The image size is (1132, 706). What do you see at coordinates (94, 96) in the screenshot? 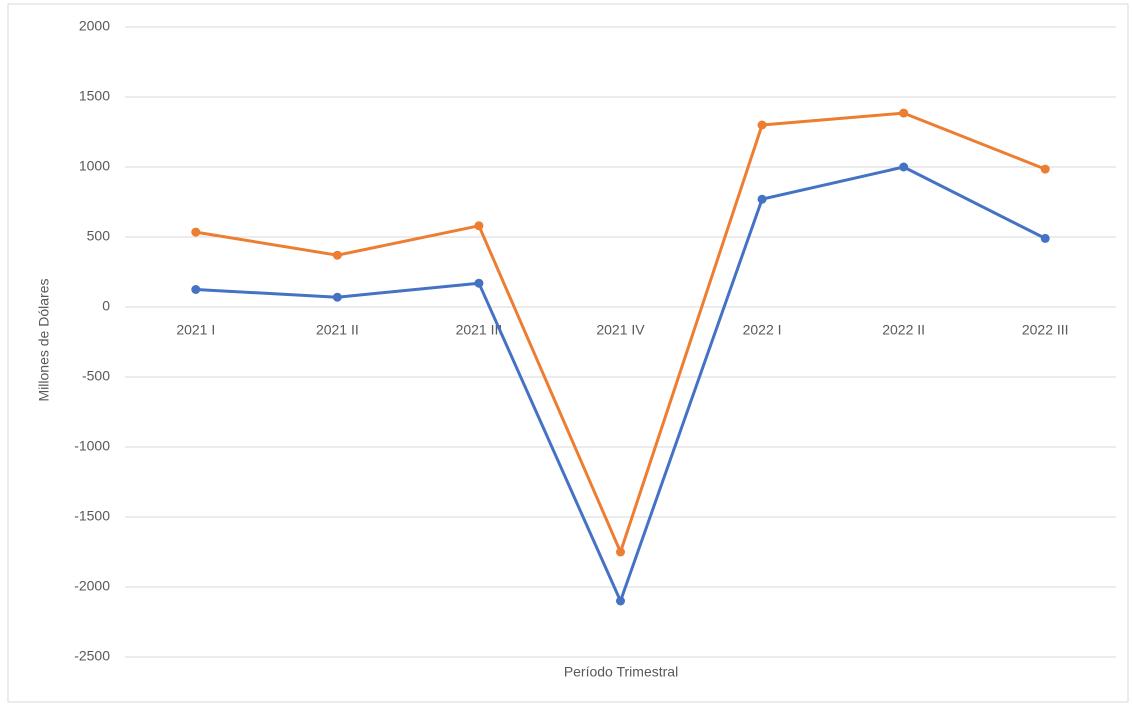
I see `y-tick-label: 1500` at bounding box center [94, 96].